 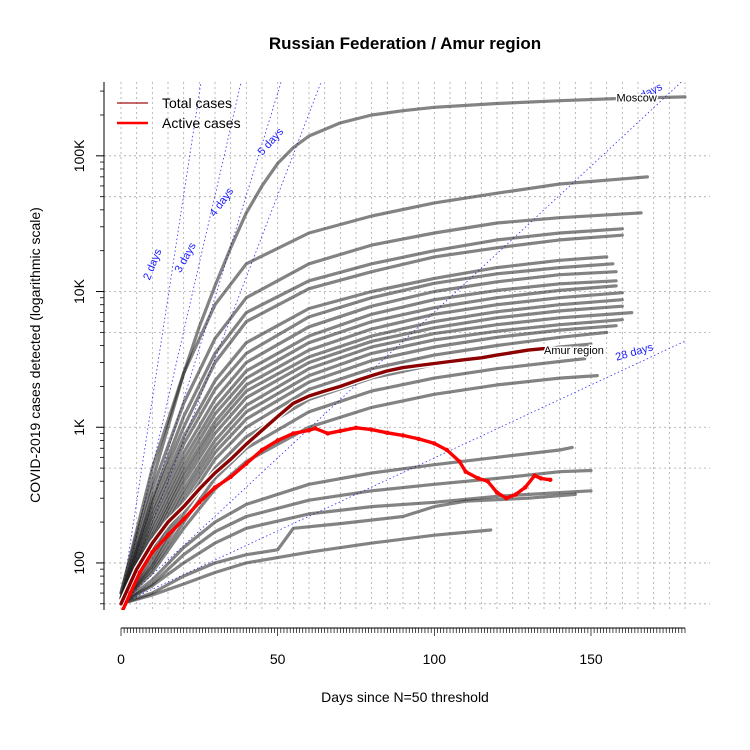 I want to click on x-tick-label: 100, so click(x=435, y=659).